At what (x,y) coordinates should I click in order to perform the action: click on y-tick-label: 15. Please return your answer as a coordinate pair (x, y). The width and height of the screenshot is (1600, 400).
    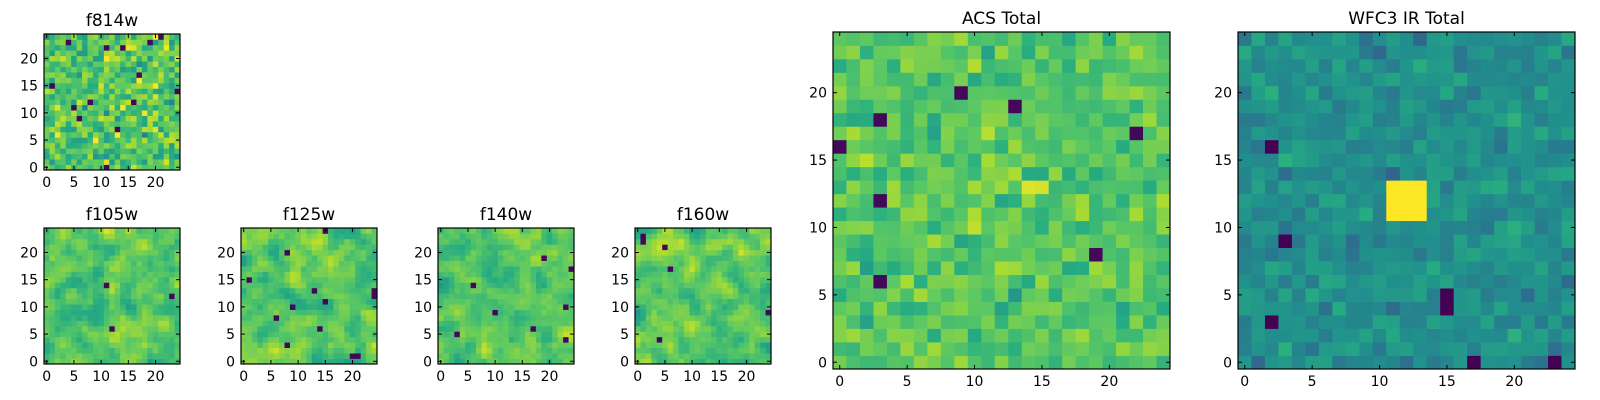
    Looking at the image, I should click on (1223, 161).